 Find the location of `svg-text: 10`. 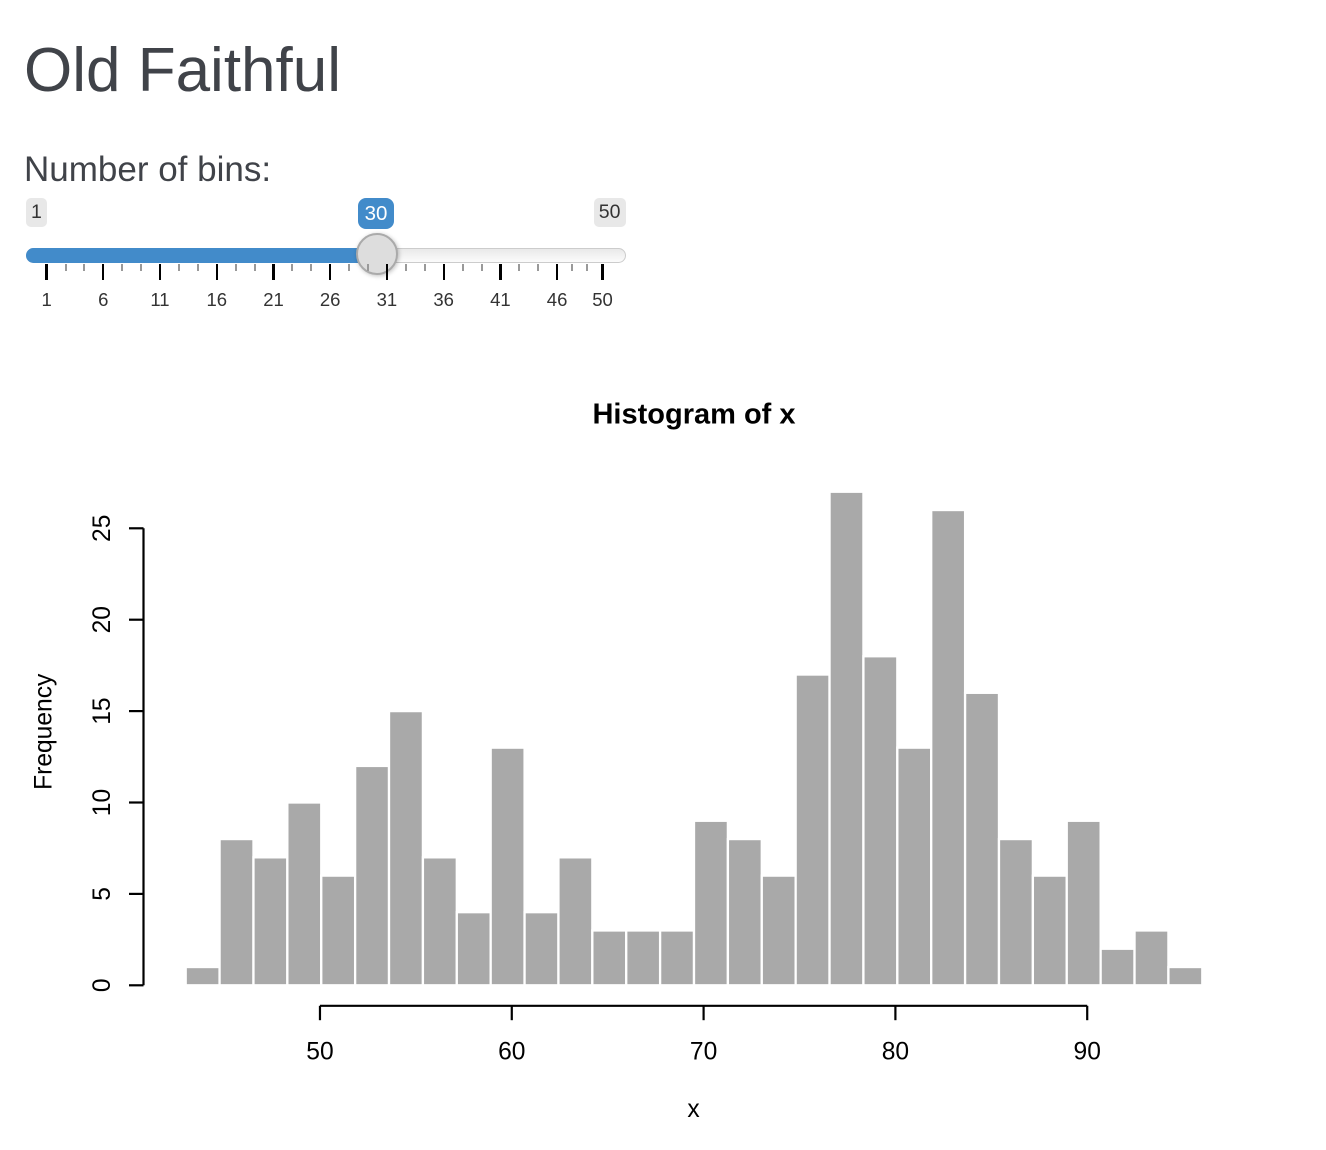

svg-text: 10 is located at coordinates (102, 802).